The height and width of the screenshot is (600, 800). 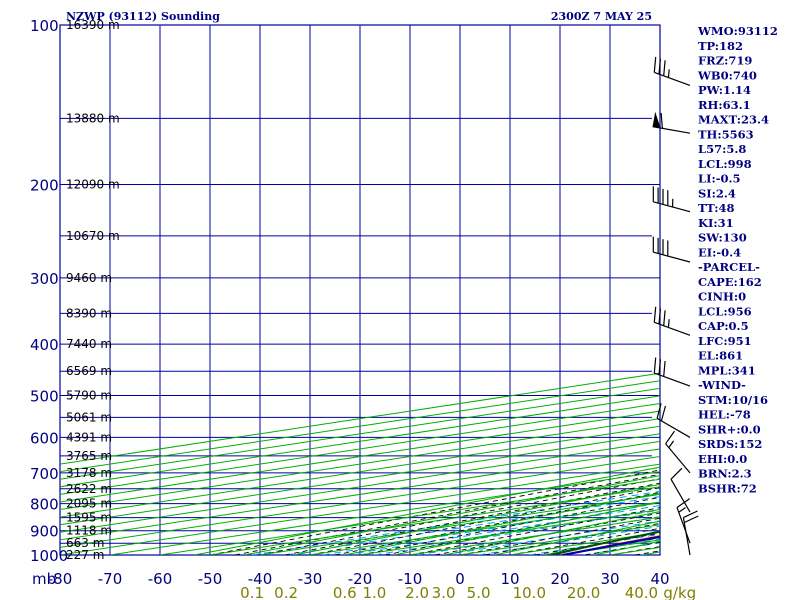 I want to click on sounding-index: EL:861, so click(x=720, y=356).